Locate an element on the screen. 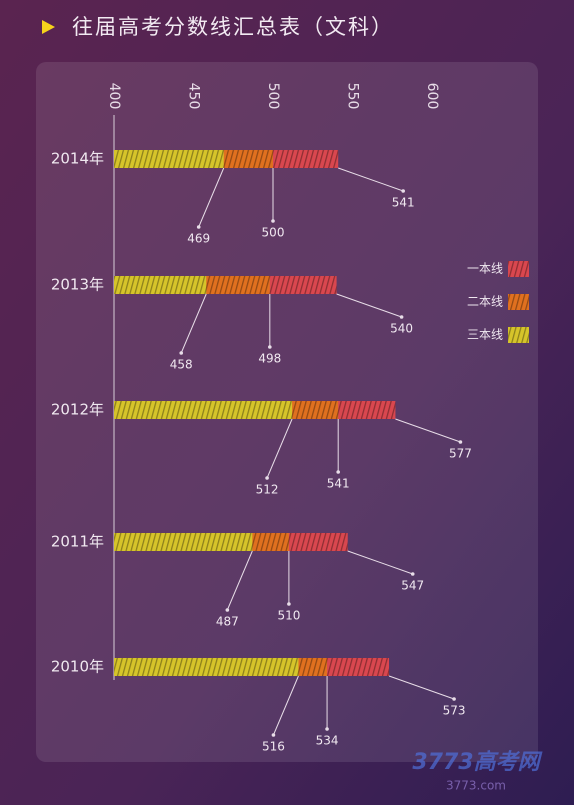 The width and height of the screenshot is (574, 805). x-tick-label: 550 is located at coordinates (353, 96).